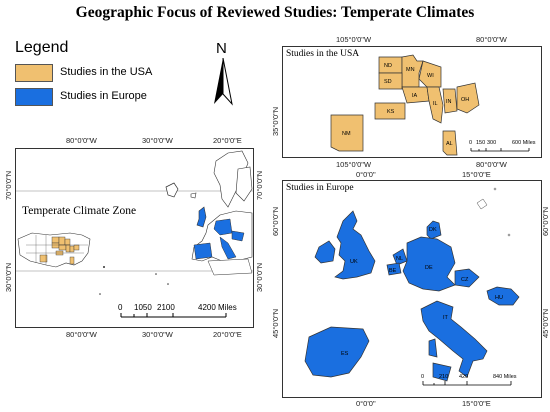 Image resolution: width=550 pixels, height=412 pixels. Describe the element at coordinates (143, 307) in the screenshot. I see `world-scale-label-1: 1050` at that location.